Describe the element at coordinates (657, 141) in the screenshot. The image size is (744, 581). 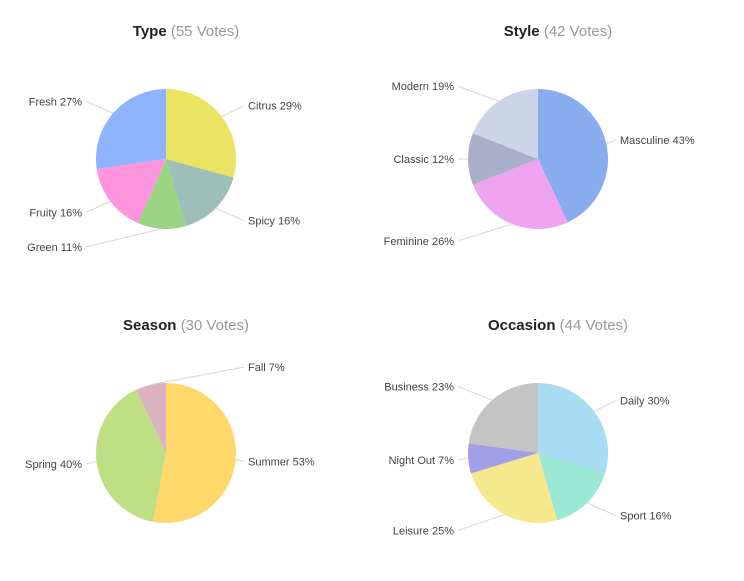
I see `slice-label-masculine: Masculine 43%` at that location.